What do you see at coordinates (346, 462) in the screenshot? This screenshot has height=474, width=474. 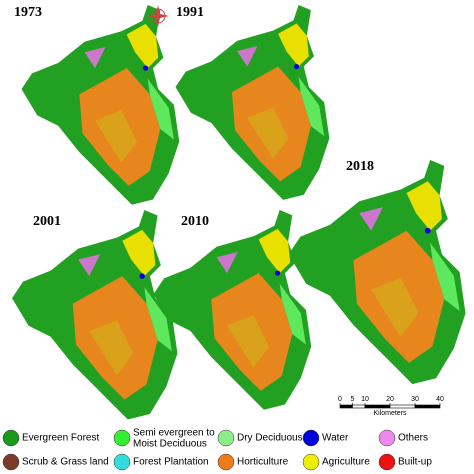 I see `legend-label: Agriculture` at bounding box center [346, 462].